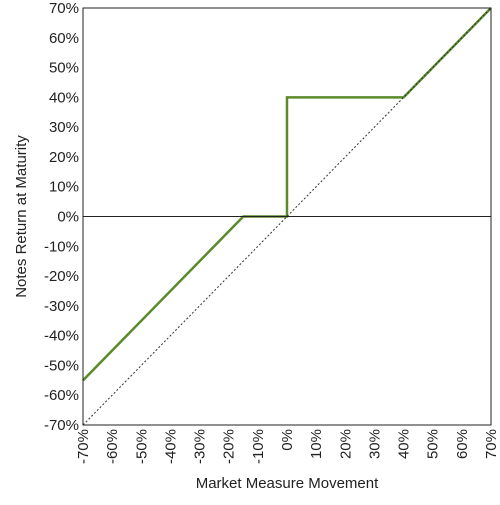 The width and height of the screenshot is (500, 505). Describe the element at coordinates (64, 97) in the screenshot. I see `y-tick-label: 40%` at that location.